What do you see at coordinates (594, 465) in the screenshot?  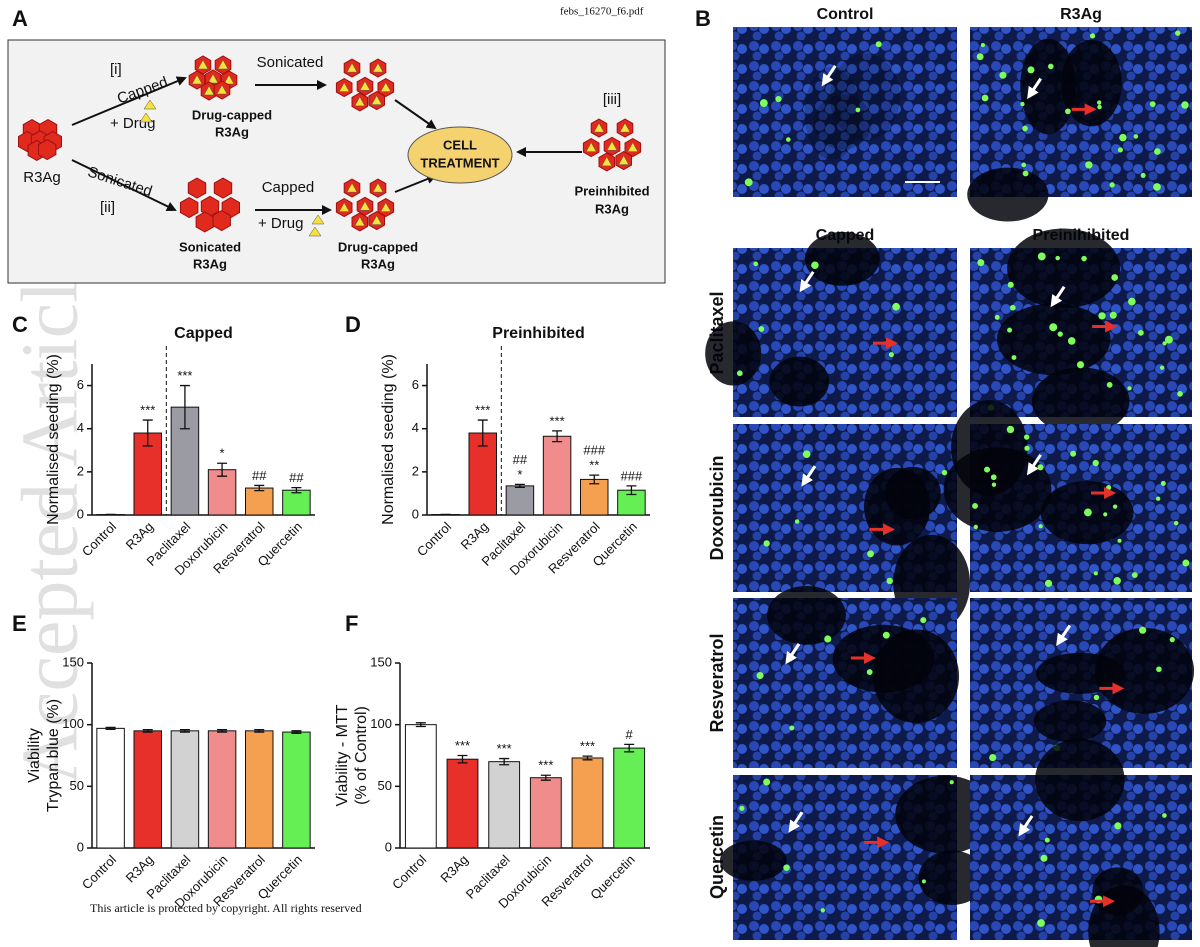 I see `significance: **` at bounding box center [594, 465].